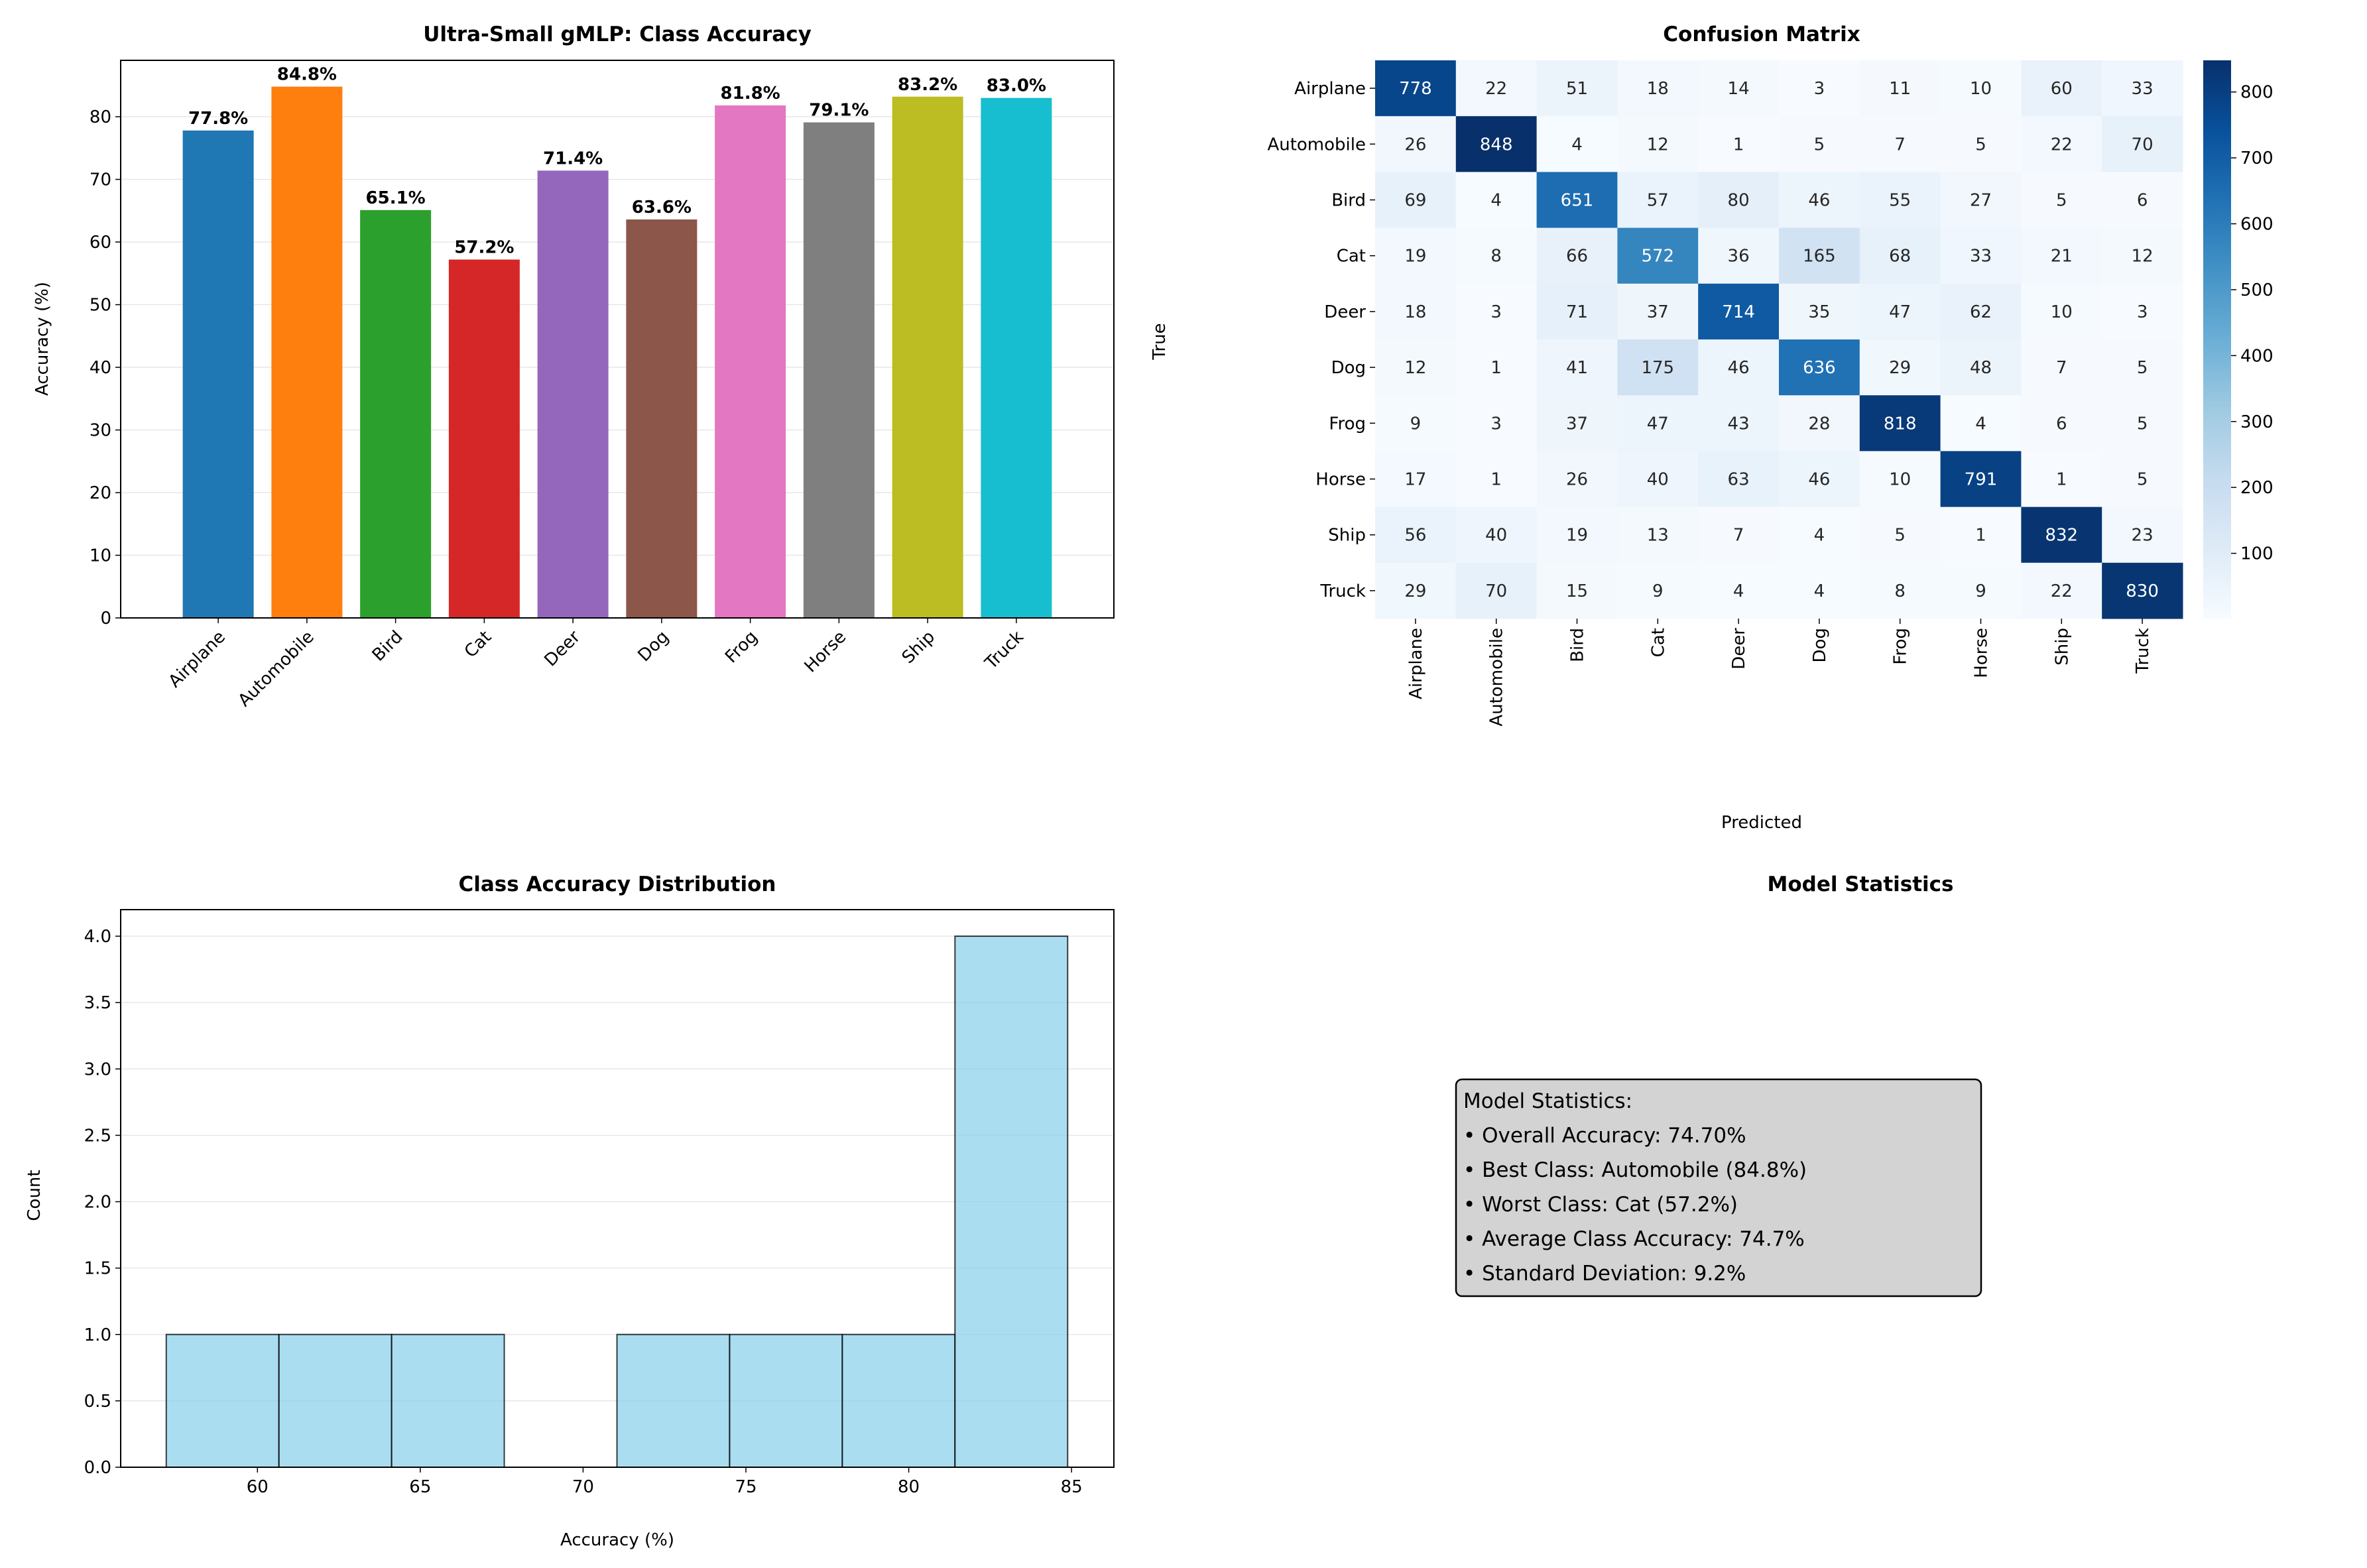 Image resolution: width=2367 pixels, height=1568 pixels. What do you see at coordinates (839, 370) in the screenshot?
I see `bar-horse` at bounding box center [839, 370].